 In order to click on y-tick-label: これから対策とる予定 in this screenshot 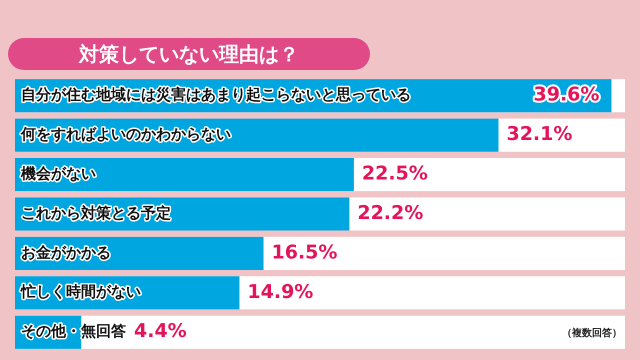, I will do `click(96, 213)`.